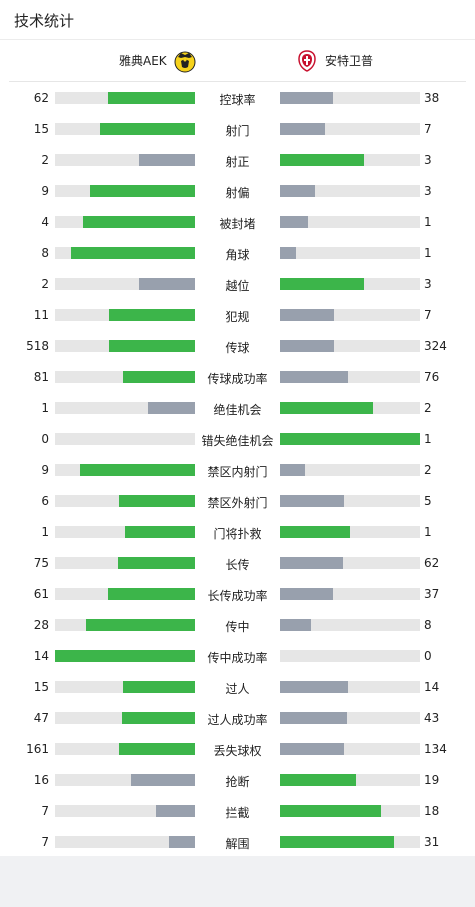 The image size is (475, 907). Describe the element at coordinates (44, 21) in the screenshot. I see `page-title: 技术统计` at that location.